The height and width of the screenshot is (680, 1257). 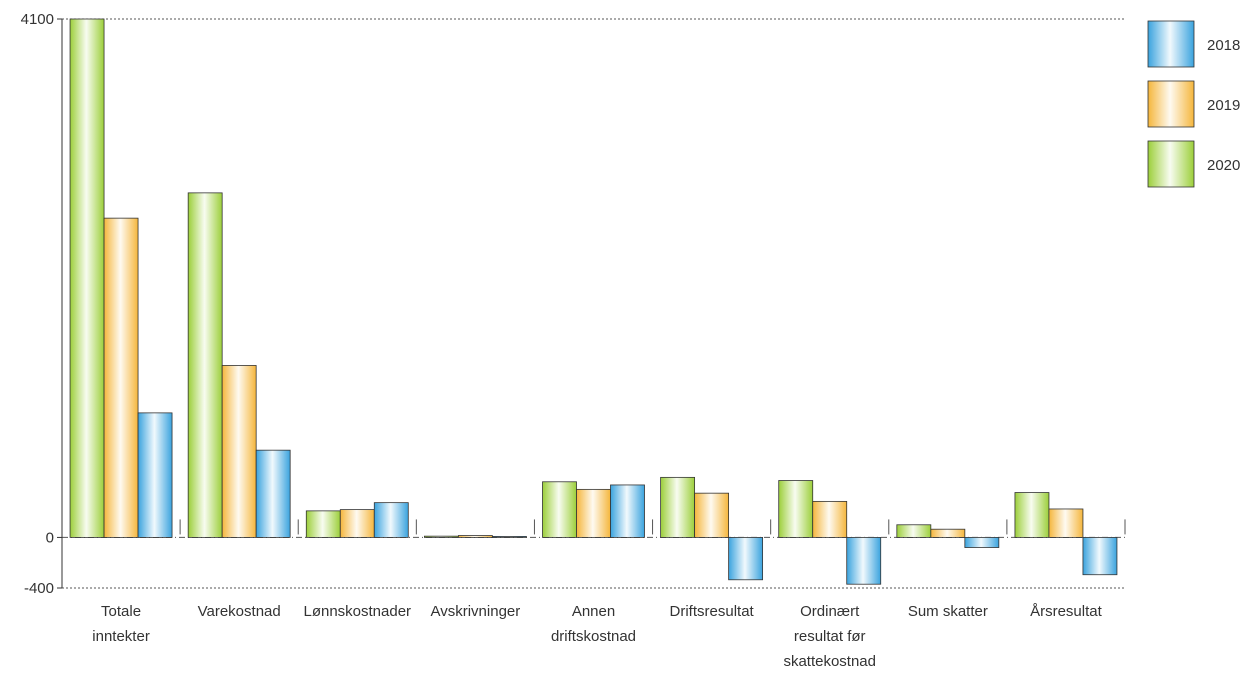 What do you see at coordinates (712, 611) in the screenshot?
I see `x-tick-label: Driftsresultat` at bounding box center [712, 611].